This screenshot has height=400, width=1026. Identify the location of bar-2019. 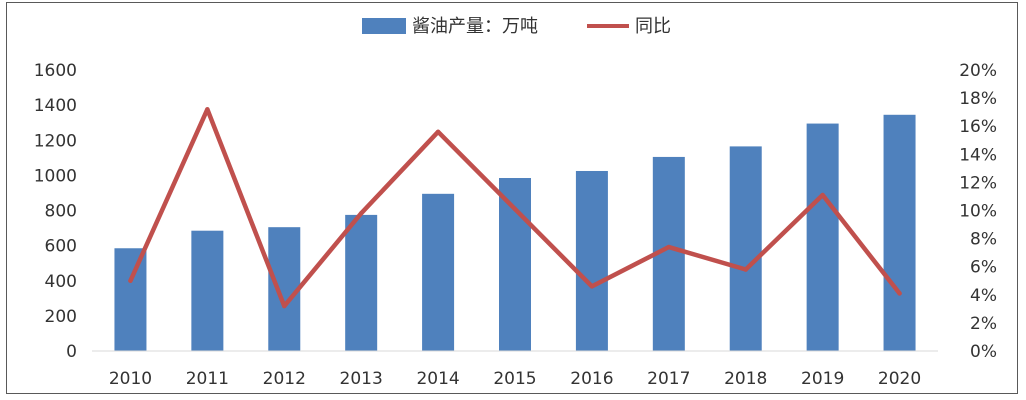
(822, 237).